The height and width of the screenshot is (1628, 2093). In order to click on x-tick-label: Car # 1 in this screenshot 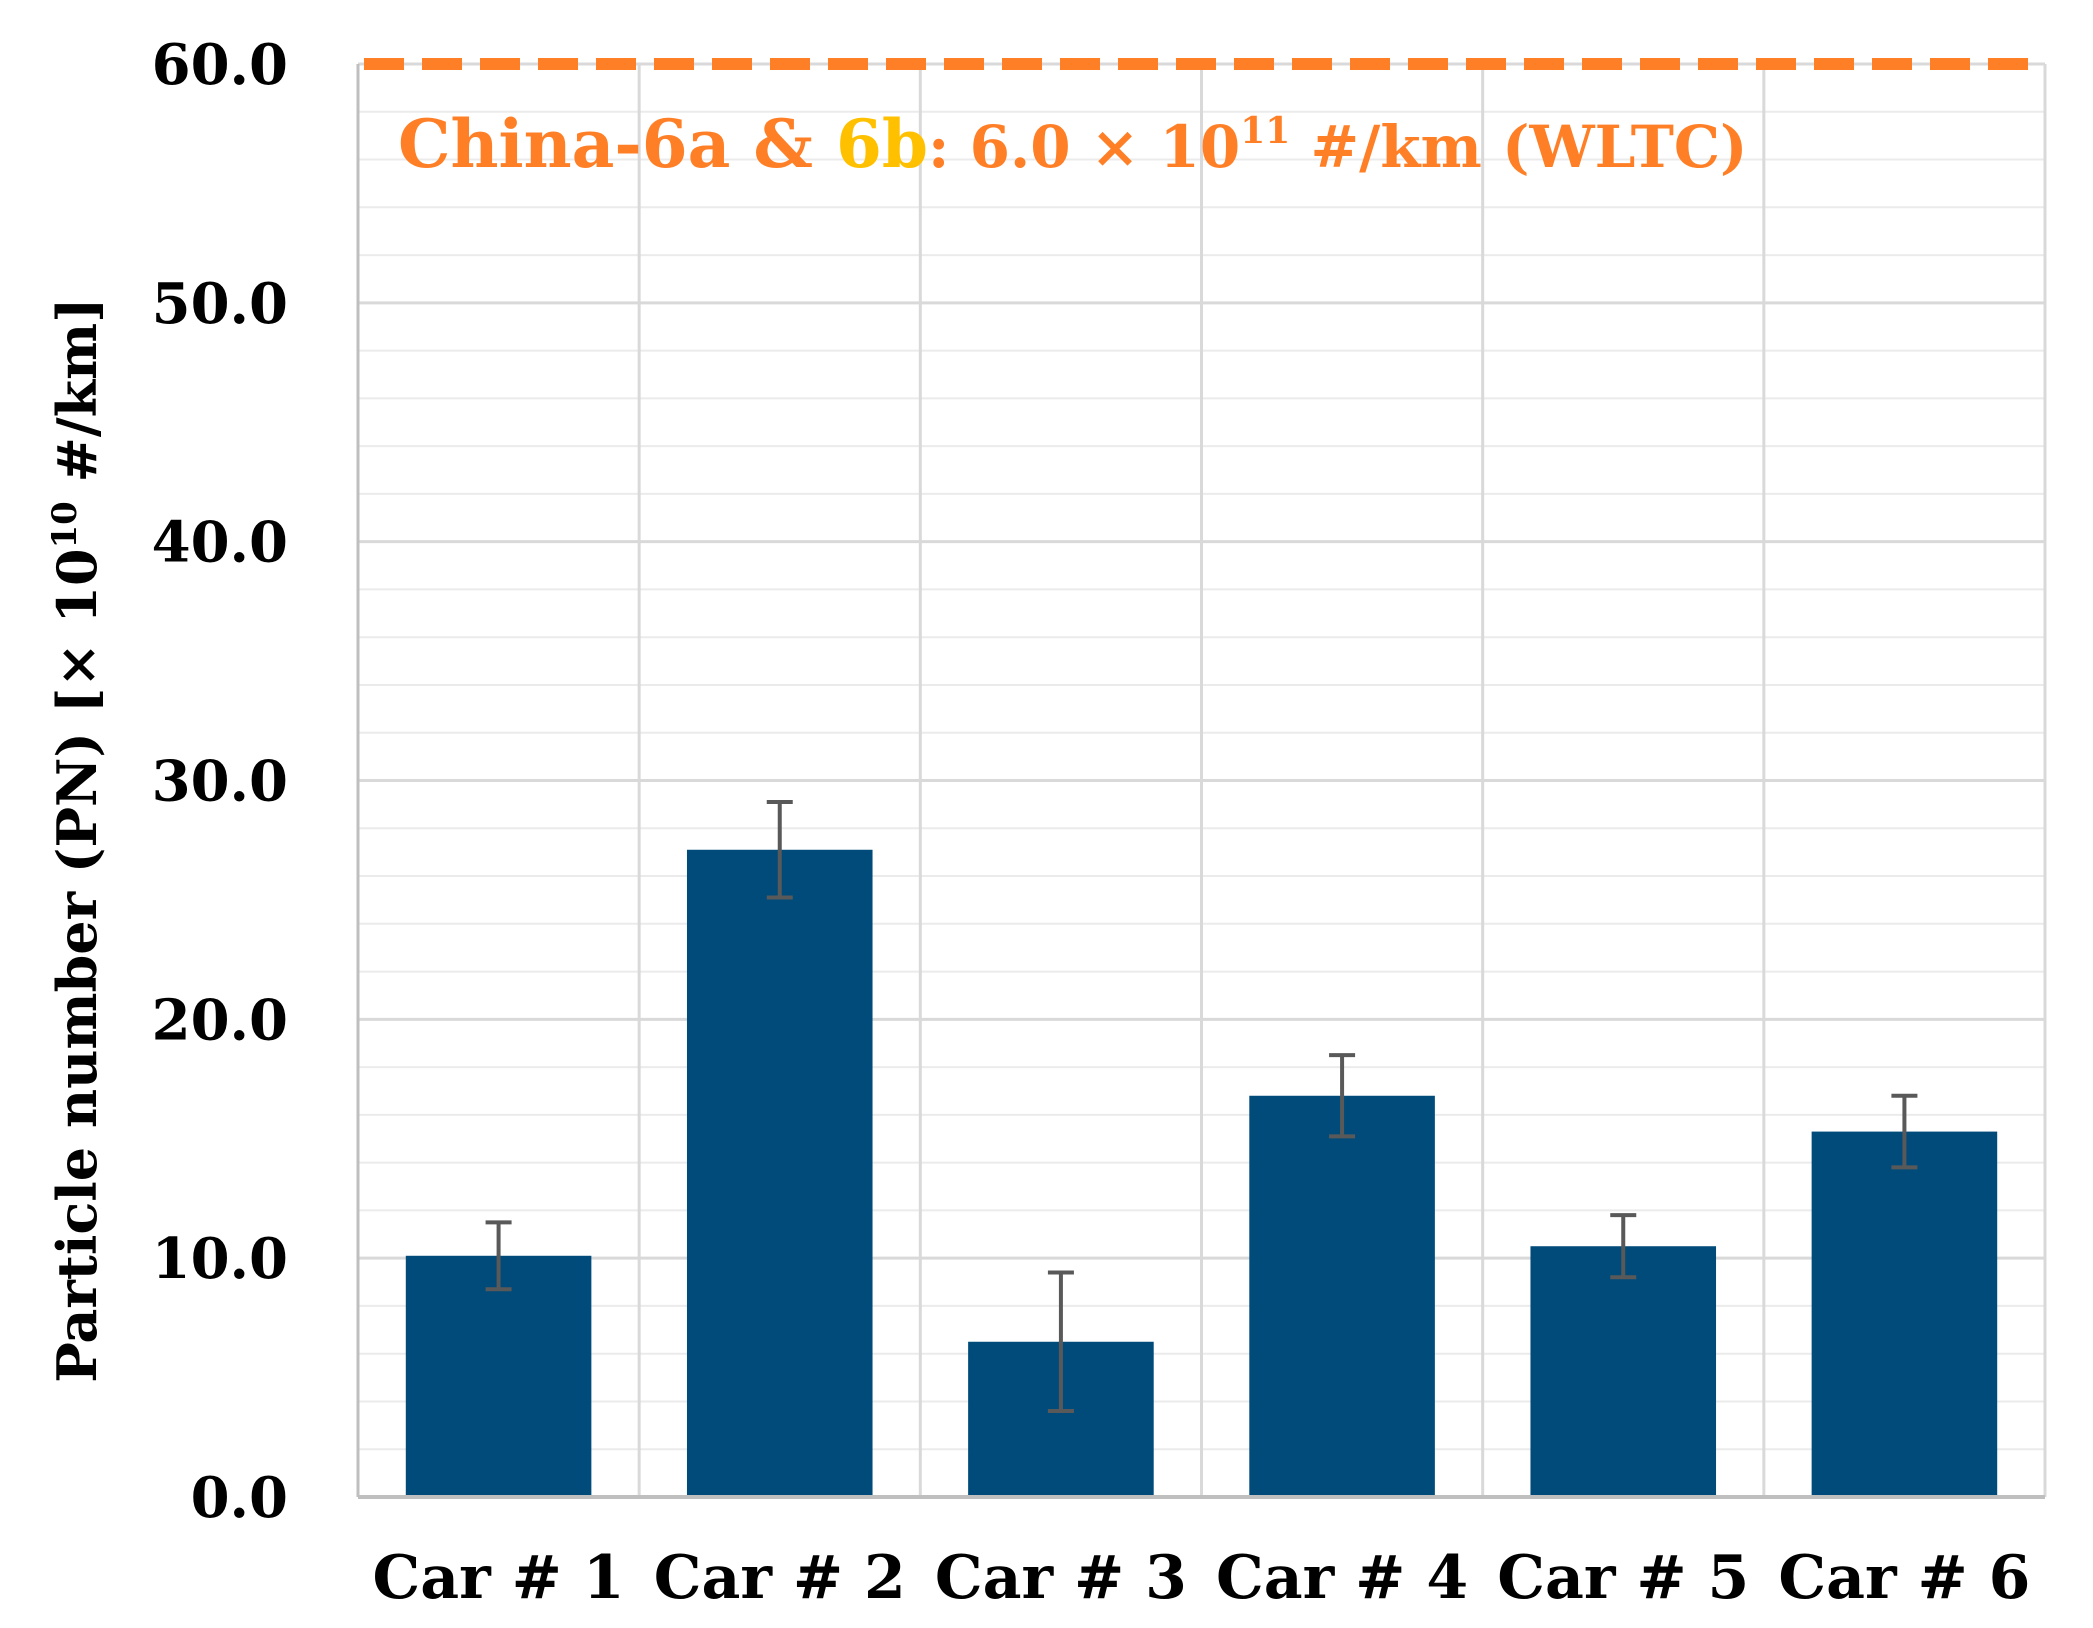, I will do `click(499, 1578)`.